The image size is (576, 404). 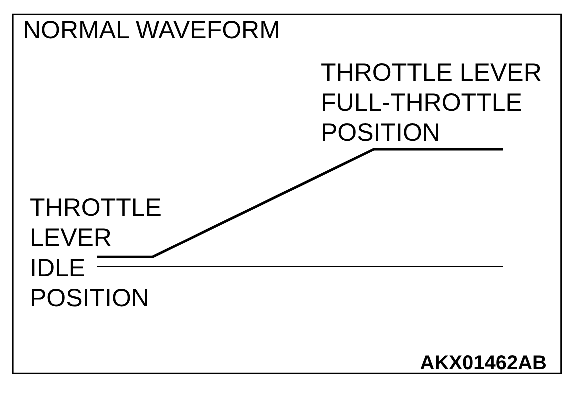 What do you see at coordinates (96, 253) in the screenshot?
I see `annotation: THROTTLE LEVER IDLE POSITION` at bounding box center [96, 253].